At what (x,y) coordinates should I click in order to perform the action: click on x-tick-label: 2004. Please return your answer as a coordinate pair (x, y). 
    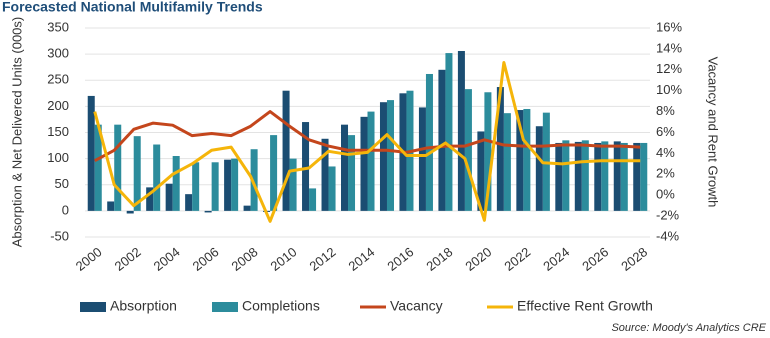
    Looking at the image, I should click on (167, 259).